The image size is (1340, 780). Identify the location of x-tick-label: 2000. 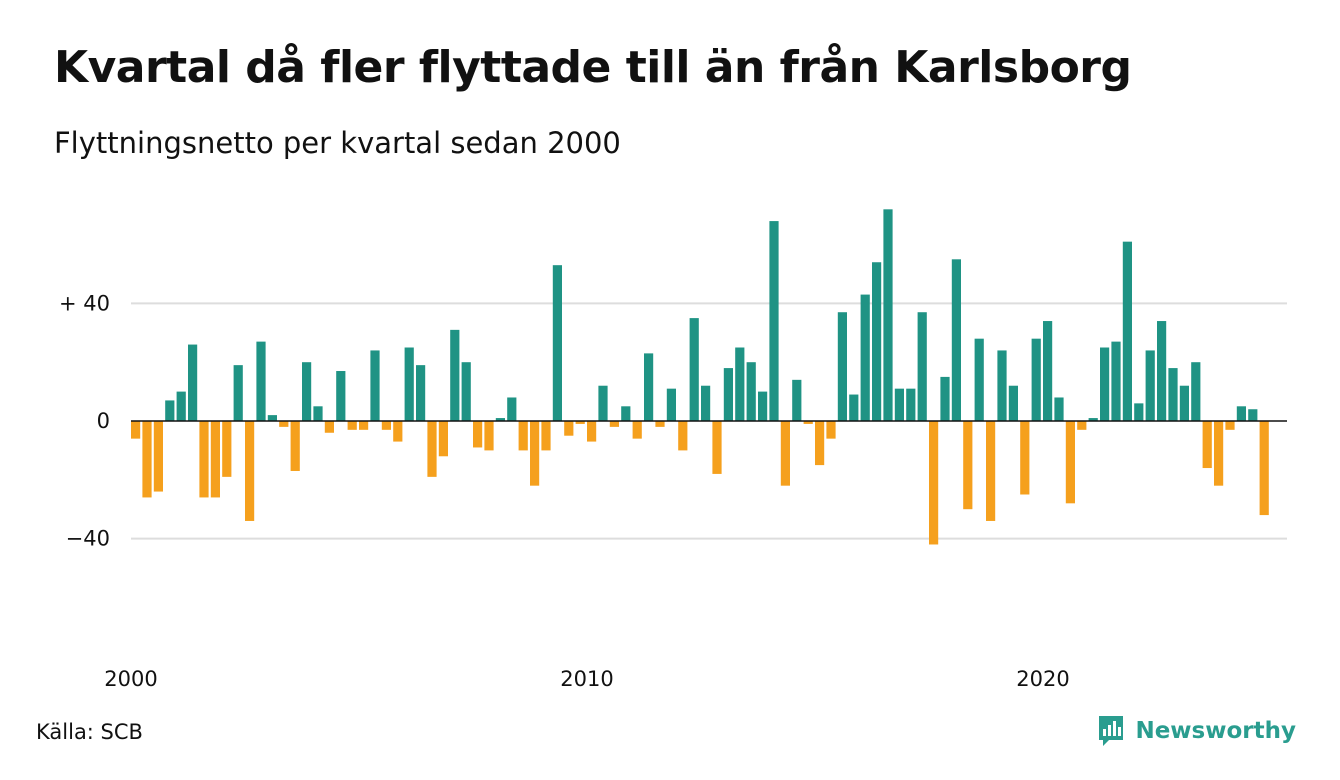
(130, 679).